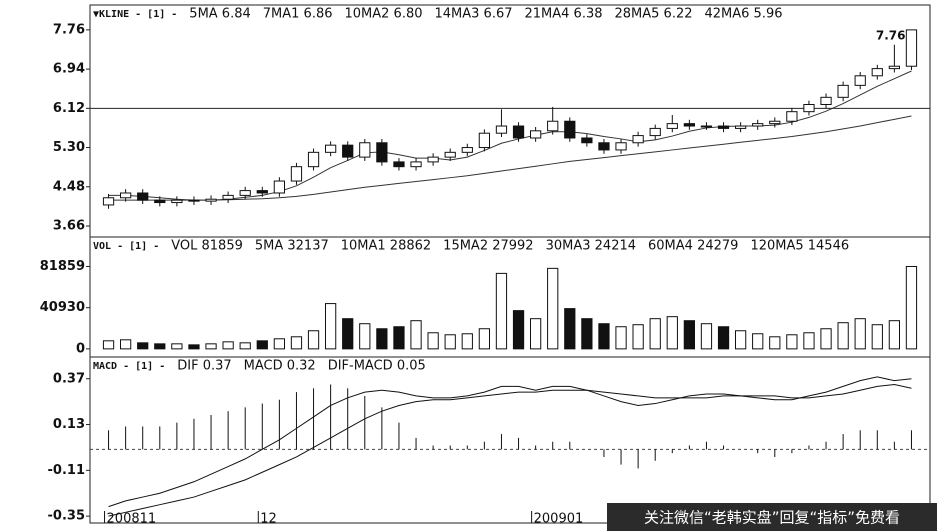 The image size is (937, 531). What do you see at coordinates (298, 14) in the screenshot?
I see `panel-header: 7MA1 6.86` at bounding box center [298, 14].